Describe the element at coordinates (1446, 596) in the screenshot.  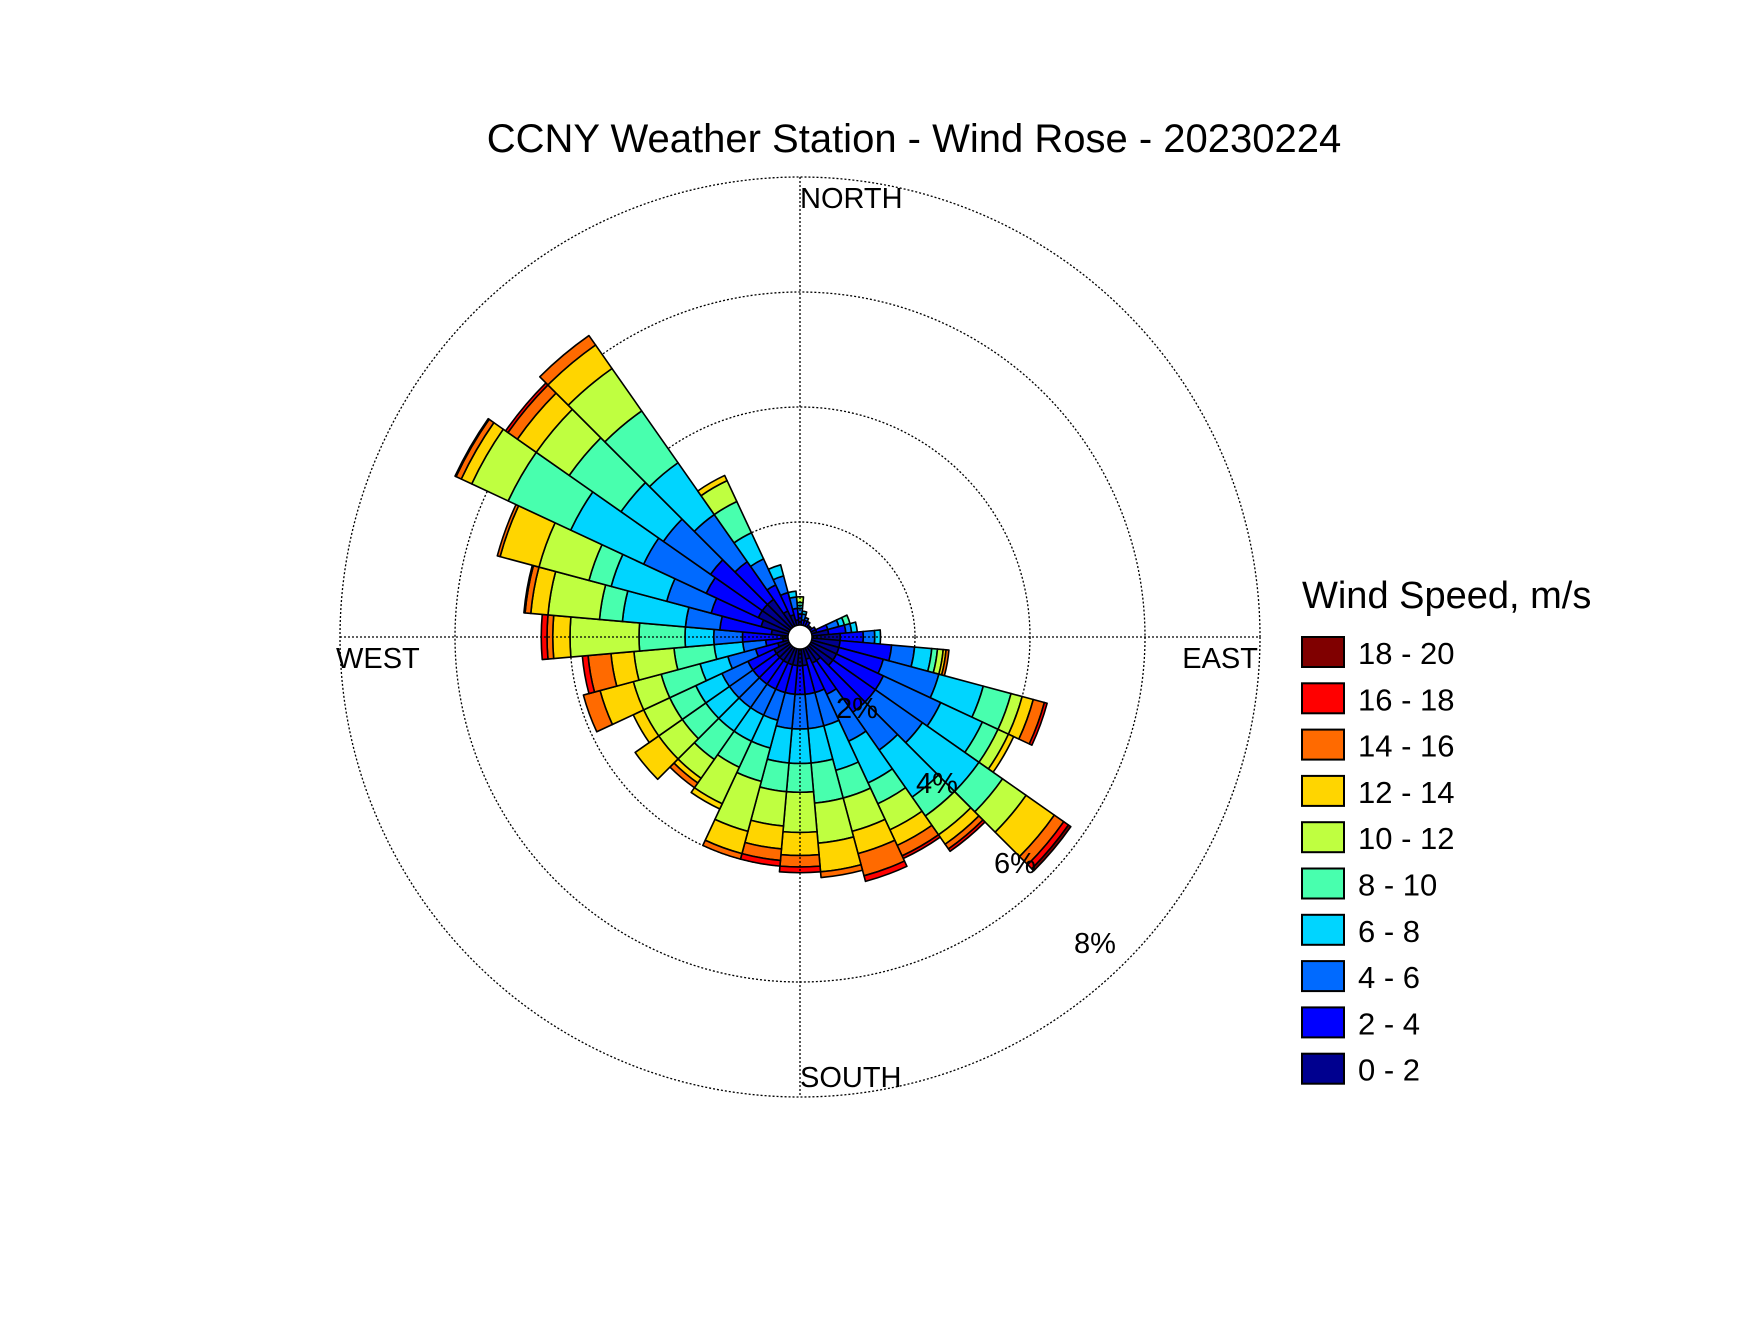
I see `legend-title: Wind Speed, m/s` at that location.